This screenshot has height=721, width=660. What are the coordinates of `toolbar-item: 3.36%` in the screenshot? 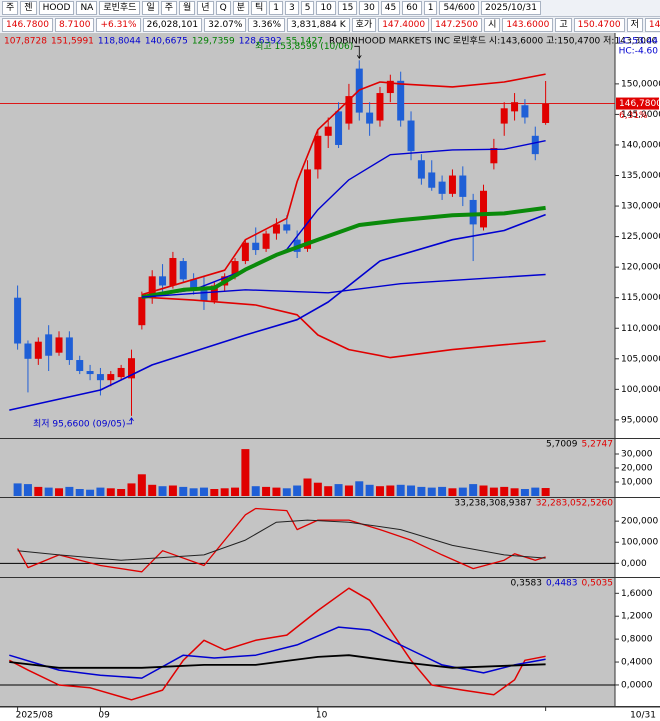 It's located at (267, 25).